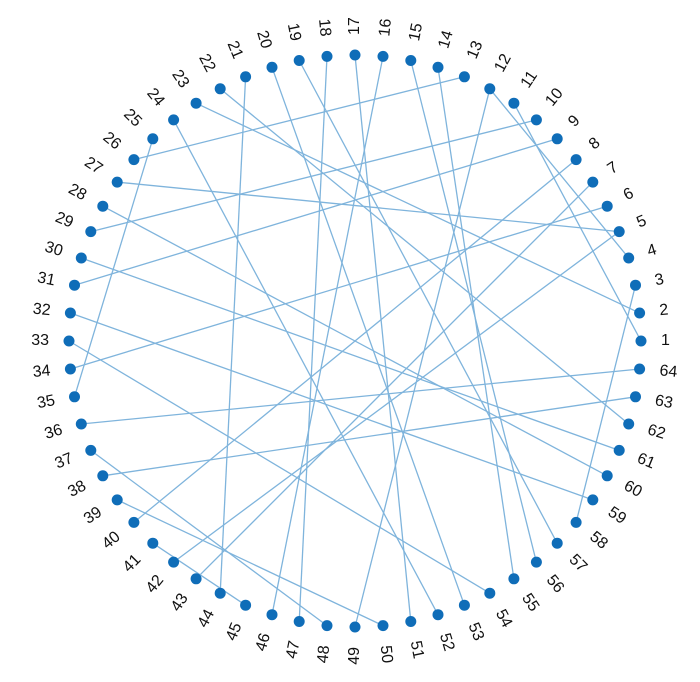 This screenshot has width=700, height=682. Describe the element at coordinates (78, 192) in the screenshot. I see `node-label-28: 28` at that location.